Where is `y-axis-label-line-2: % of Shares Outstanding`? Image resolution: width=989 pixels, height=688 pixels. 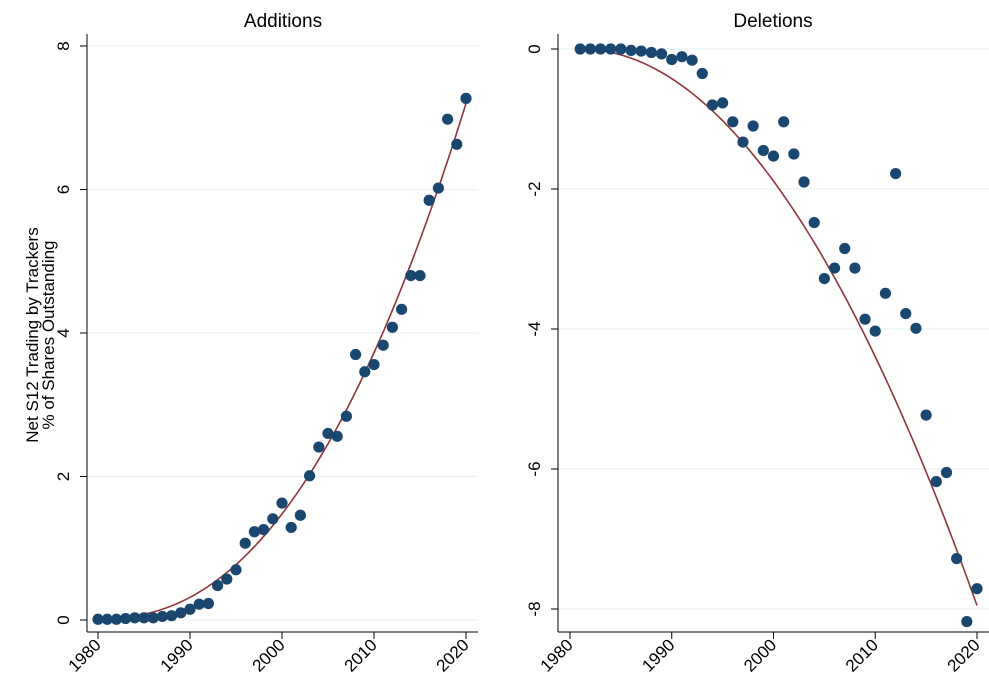
y-axis-label-line-2: % of Shares Outstanding is located at coordinates (48, 334).